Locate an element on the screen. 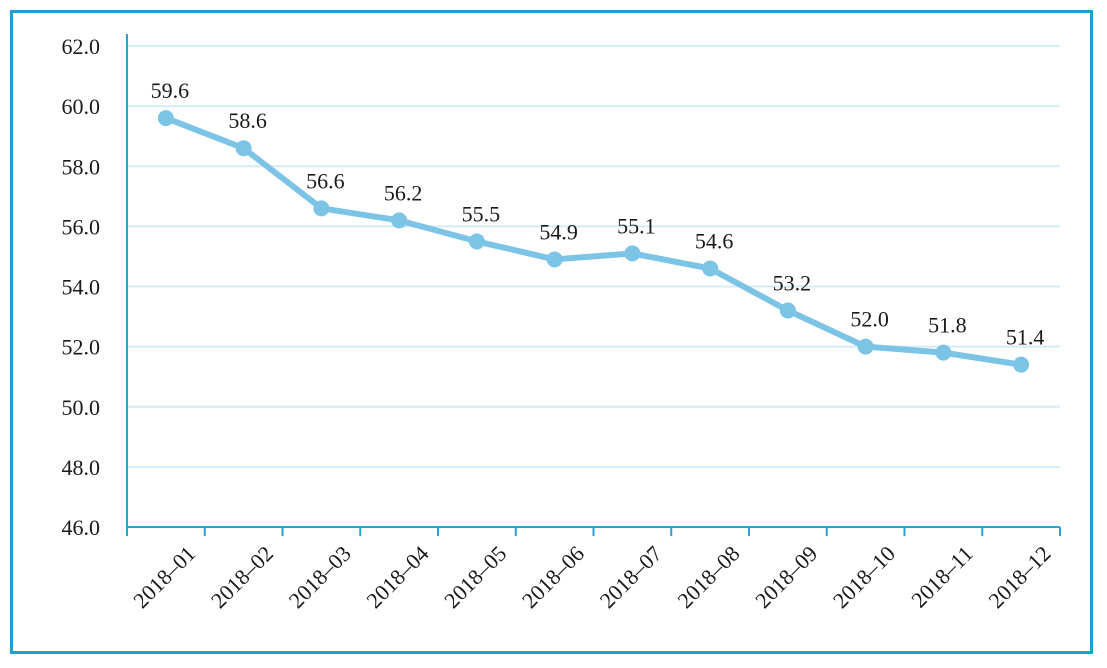  x-tick-label: 2018–02 is located at coordinates (242, 577).